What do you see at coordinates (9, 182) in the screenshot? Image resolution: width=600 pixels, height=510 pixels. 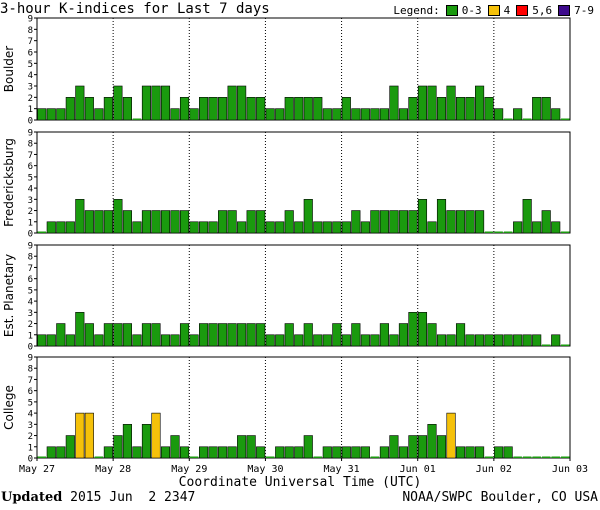 I see `panel-ylabel: Fredericksburg` at bounding box center [9, 182].